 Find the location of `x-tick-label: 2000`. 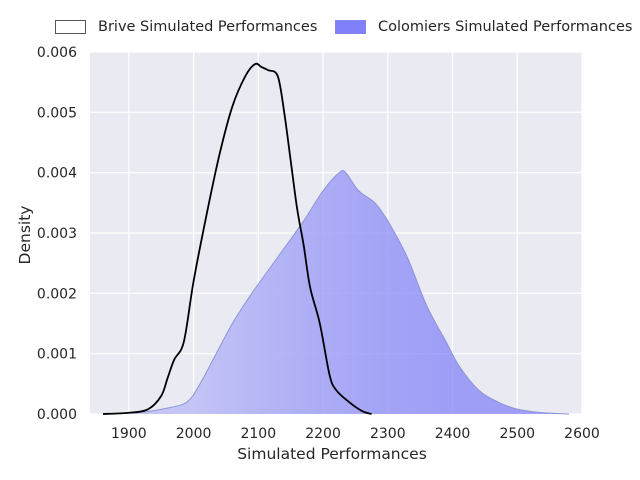

x-tick-label: 2000 is located at coordinates (194, 434).